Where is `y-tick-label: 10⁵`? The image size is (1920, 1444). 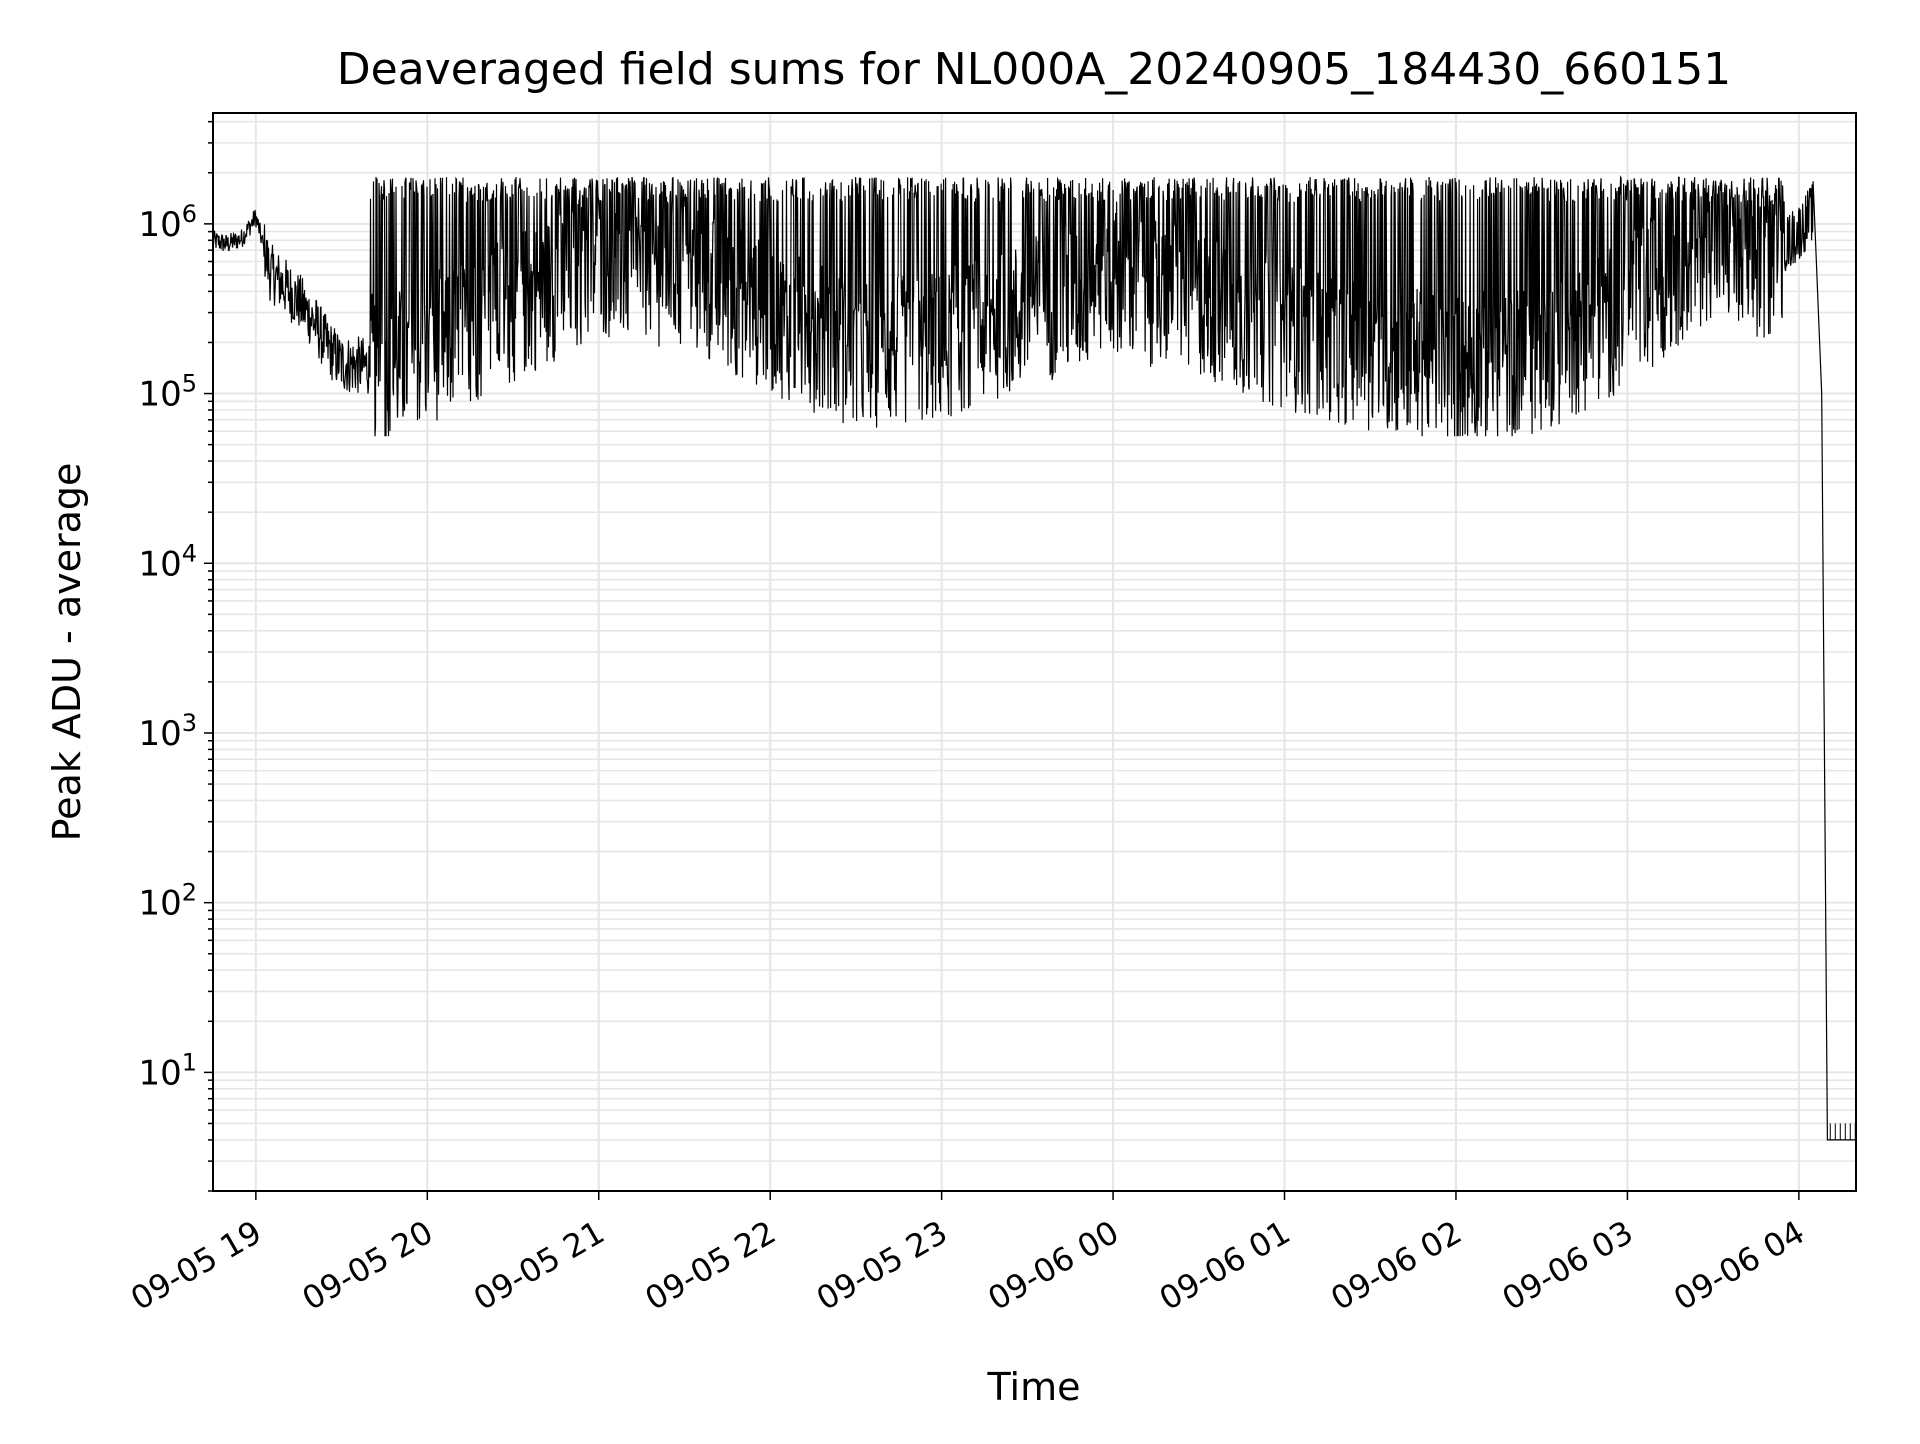
y-tick-label: 10⁵ is located at coordinates (167, 392).